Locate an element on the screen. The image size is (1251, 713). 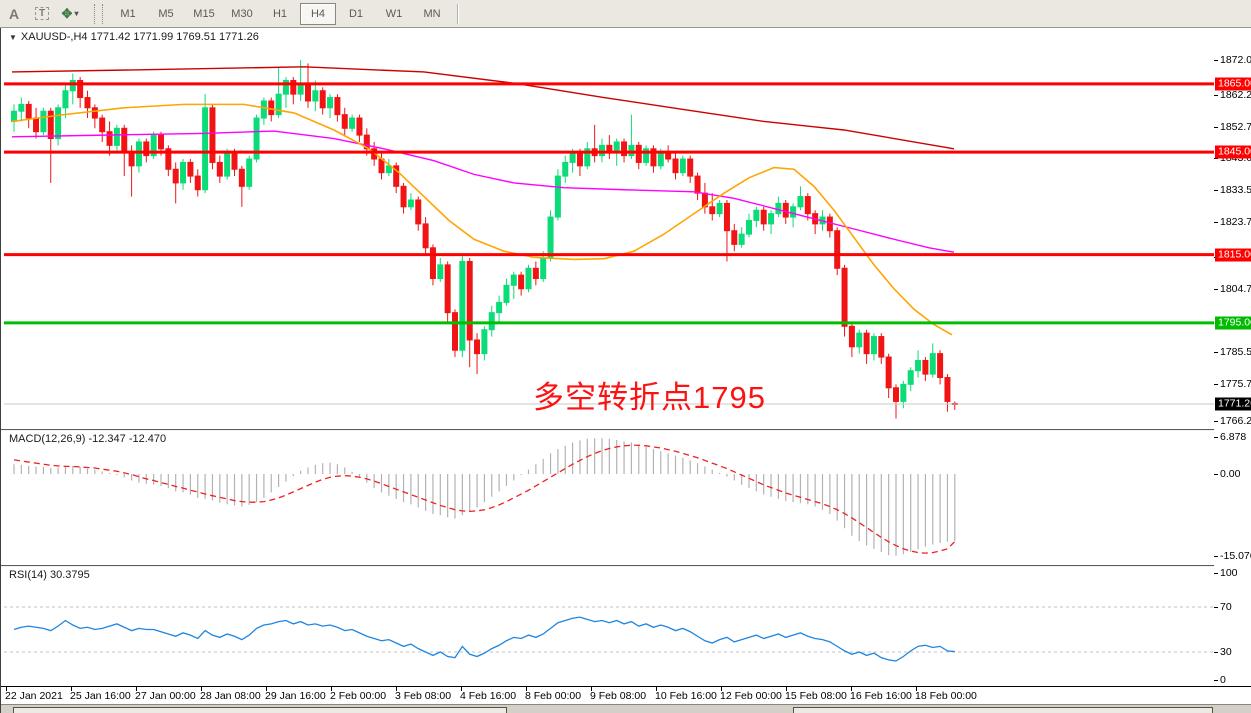
annotation-text: 多空转折点1795 is located at coordinates (649, 397).